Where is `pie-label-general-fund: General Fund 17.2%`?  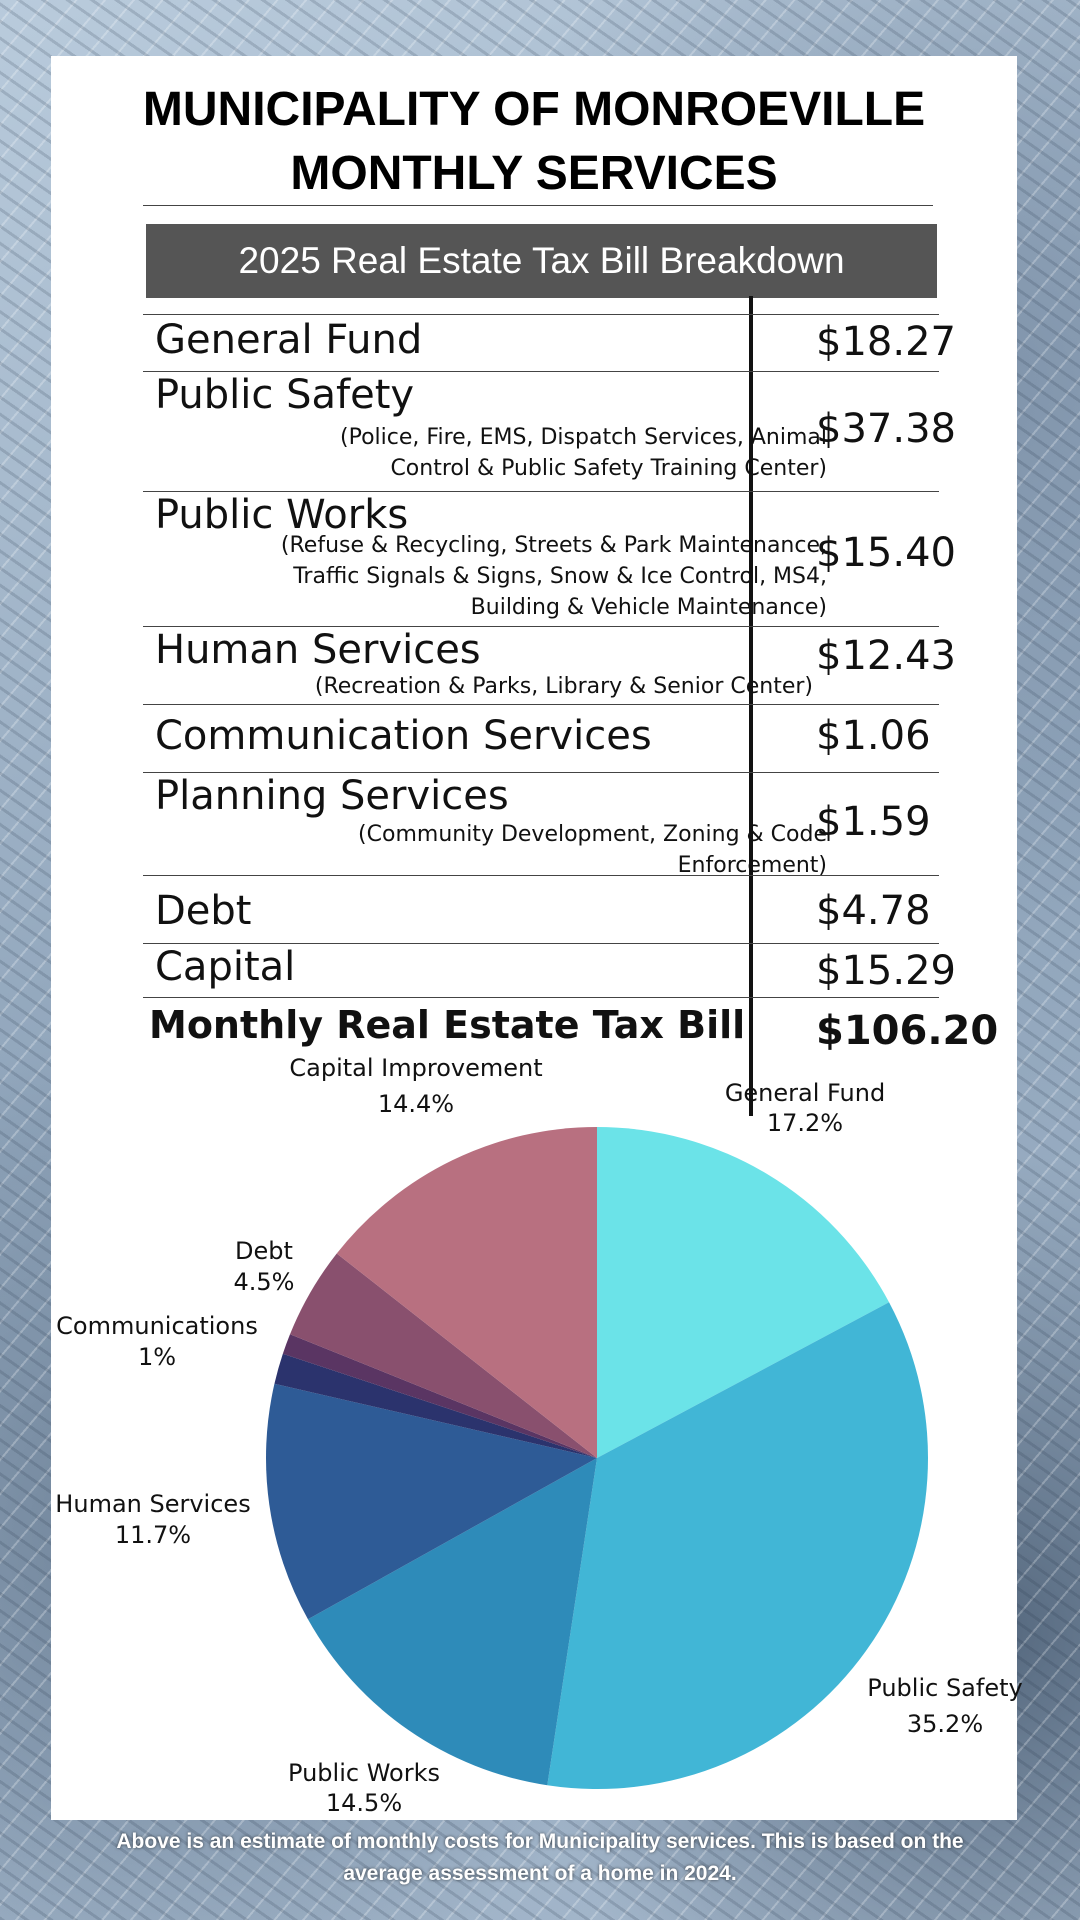
pie-label-general-fund: General Fund 17.2% is located at coordinates (805, 1108).